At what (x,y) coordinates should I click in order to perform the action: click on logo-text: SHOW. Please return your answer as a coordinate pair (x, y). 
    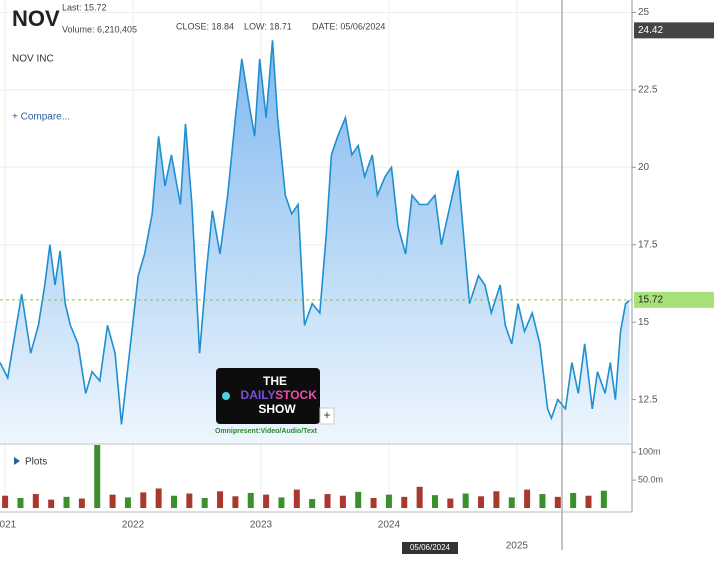
    Looking at the image, I should click on (277, 409).